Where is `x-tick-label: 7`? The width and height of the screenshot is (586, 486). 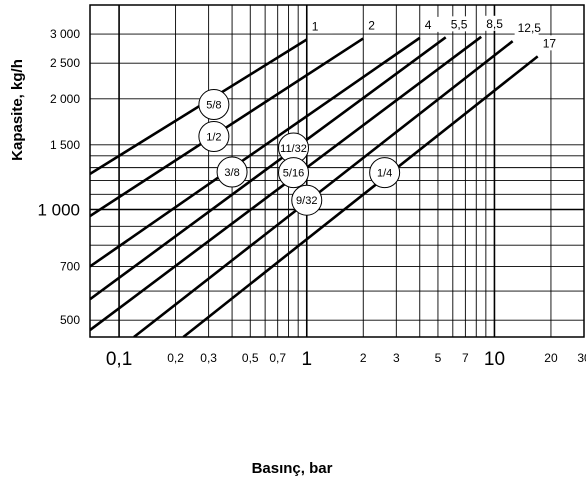
x-tick-label: 7 is located at coordinates (465, 358).